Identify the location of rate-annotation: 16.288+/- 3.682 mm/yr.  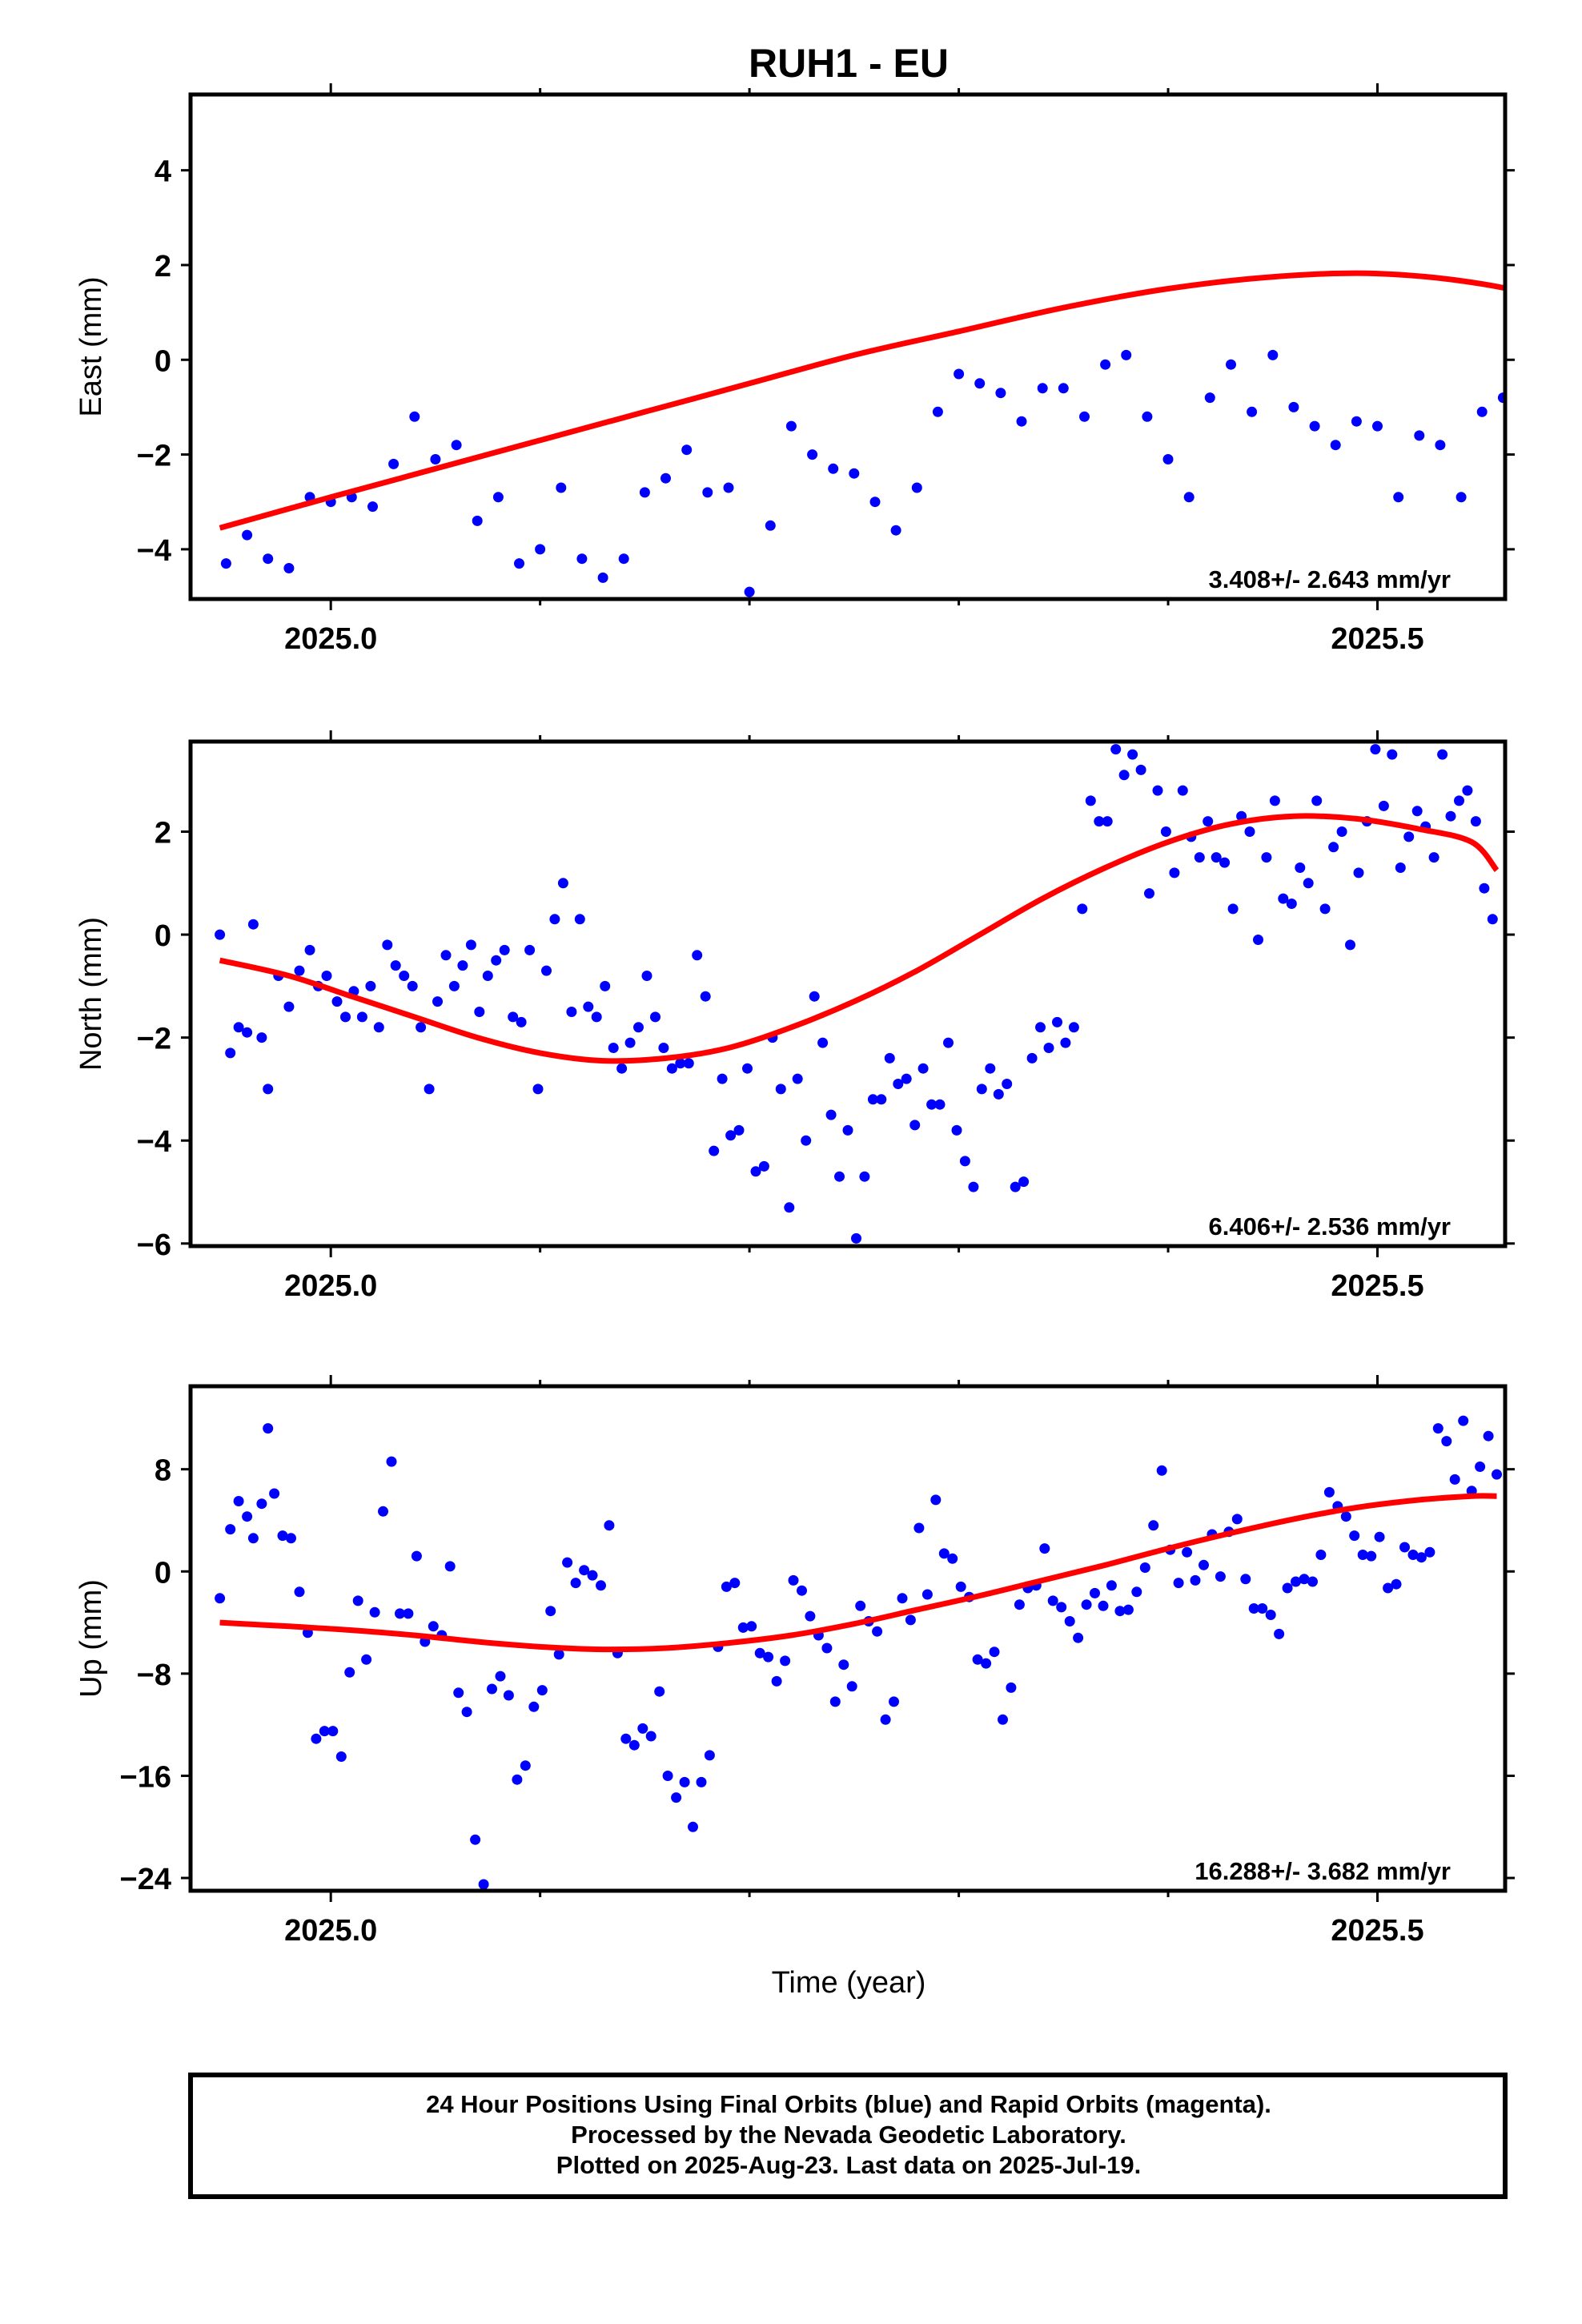
(1323, 1871).